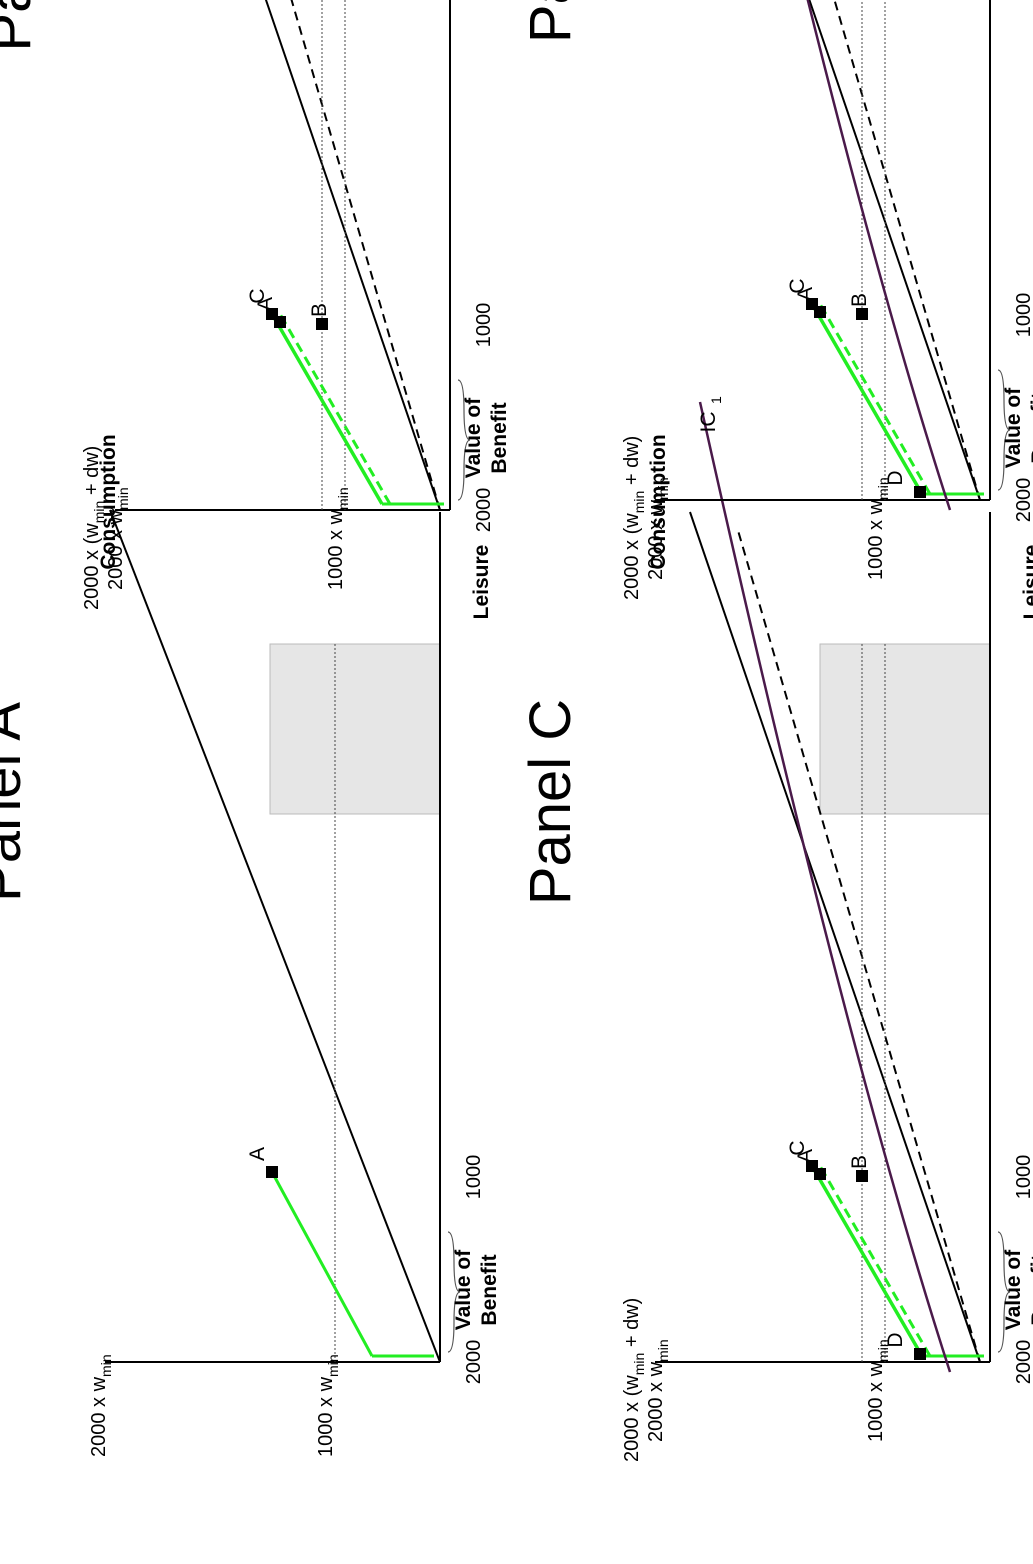 The width and height of the screenshot is (1033, 1564). Describe the element at coordinates (16, 802) in the screenshot. I see `panel-title: Panel A` at that location.